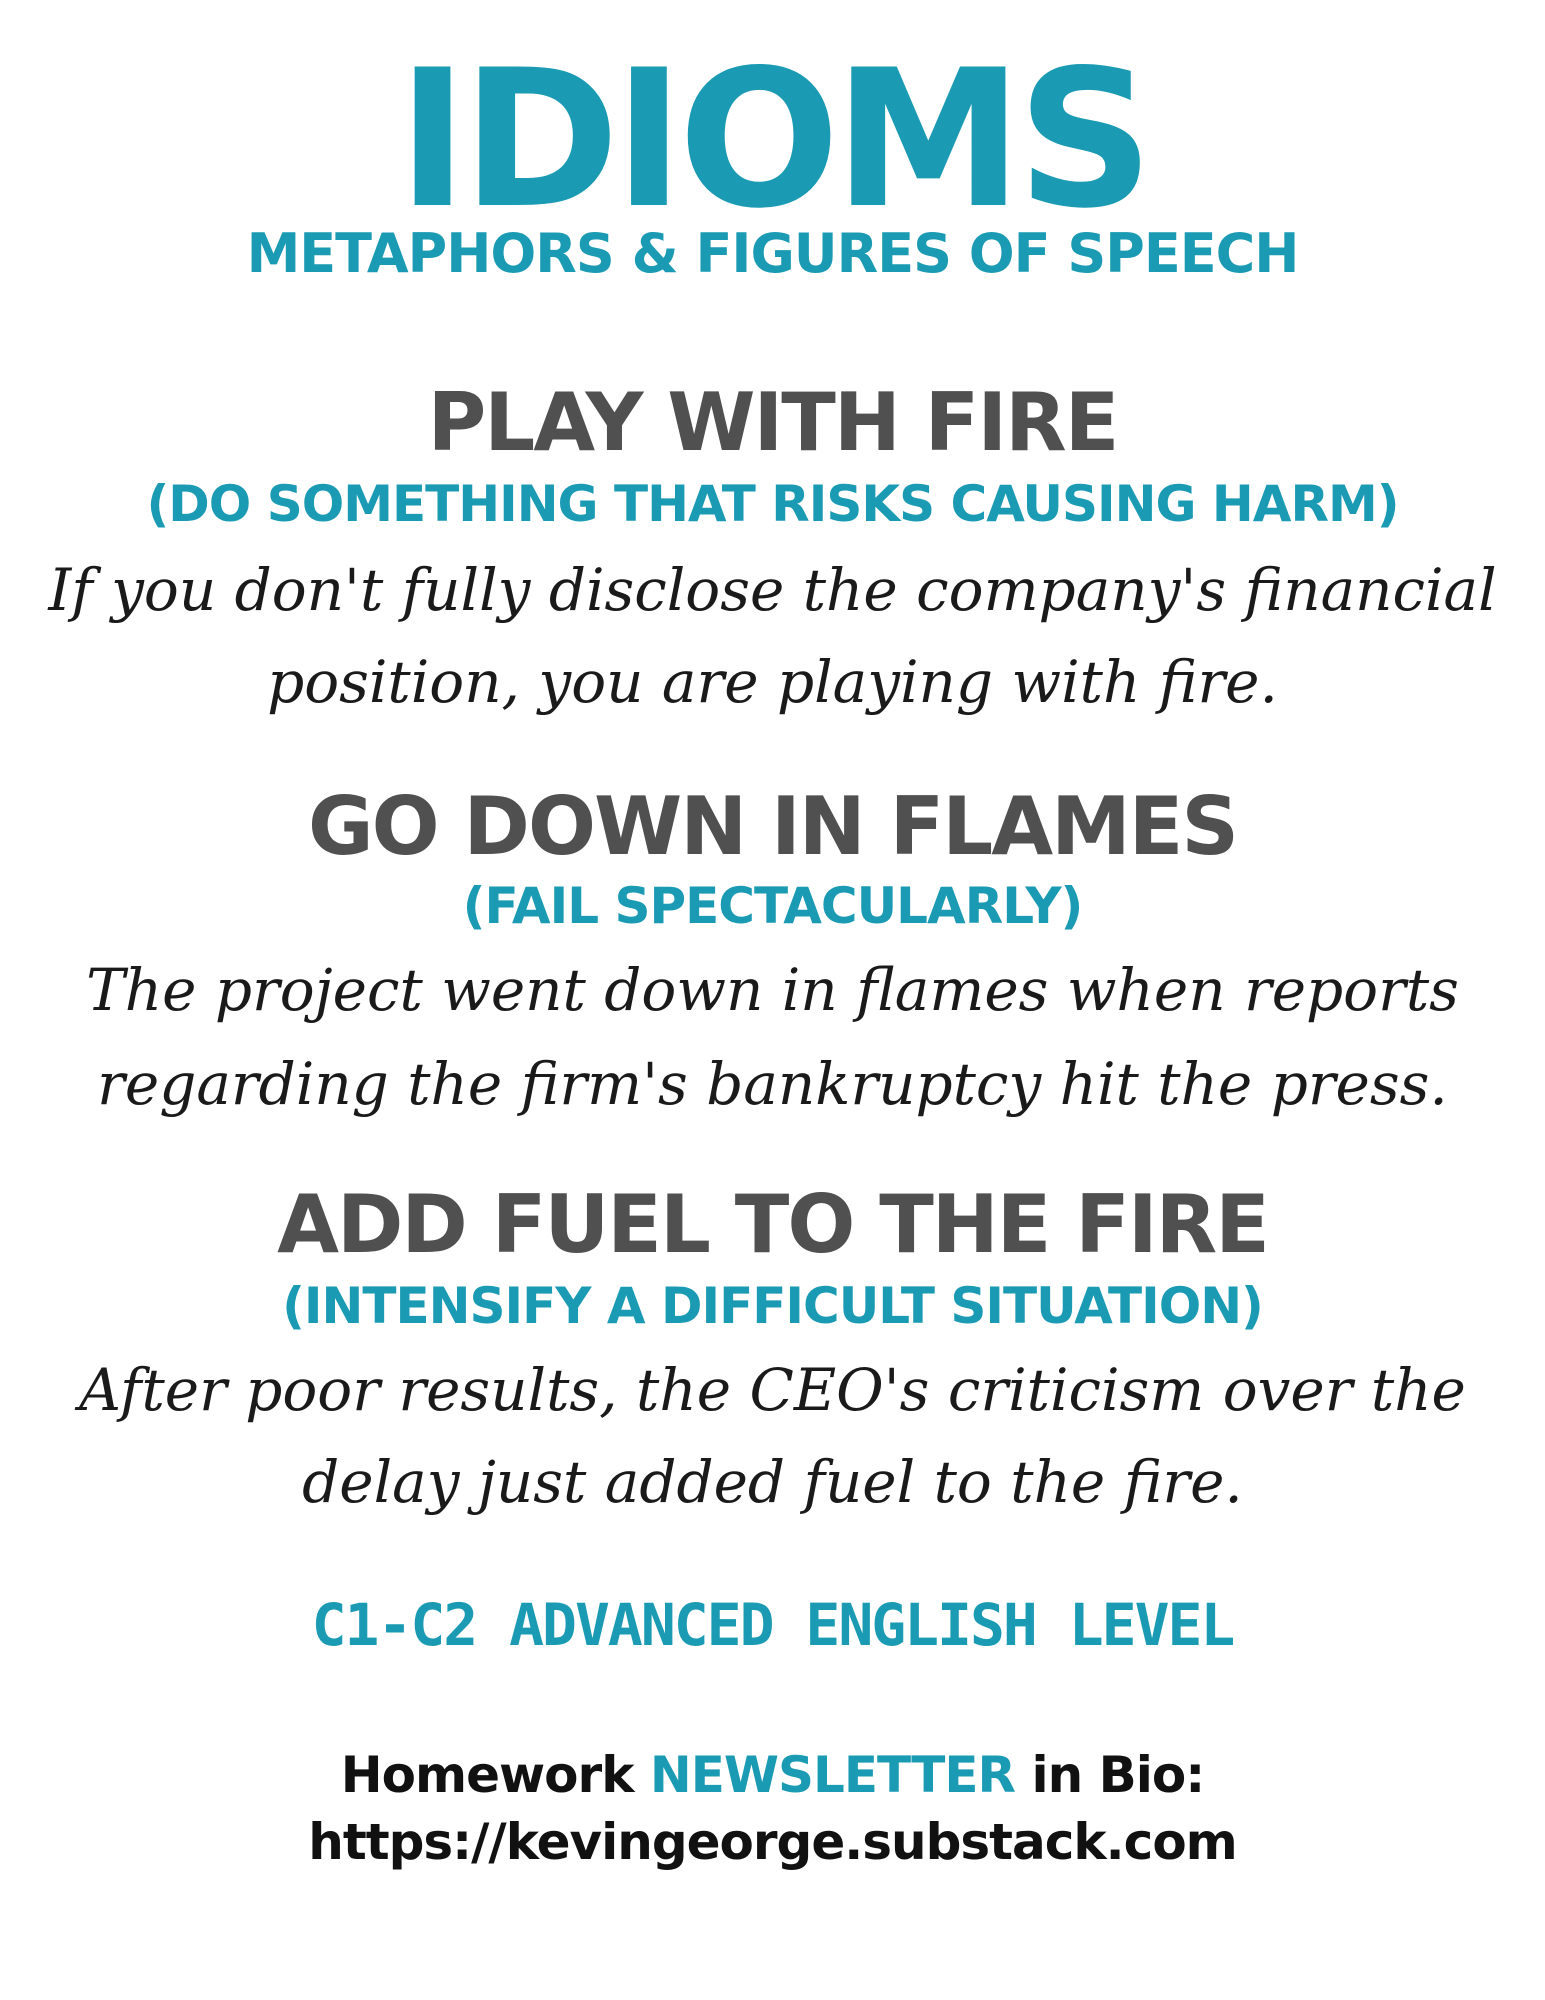  What do you see at coordinates (775, 139) in the screenshot?
I see `page-title: IDIOMS` at bounding box center [775, 139].